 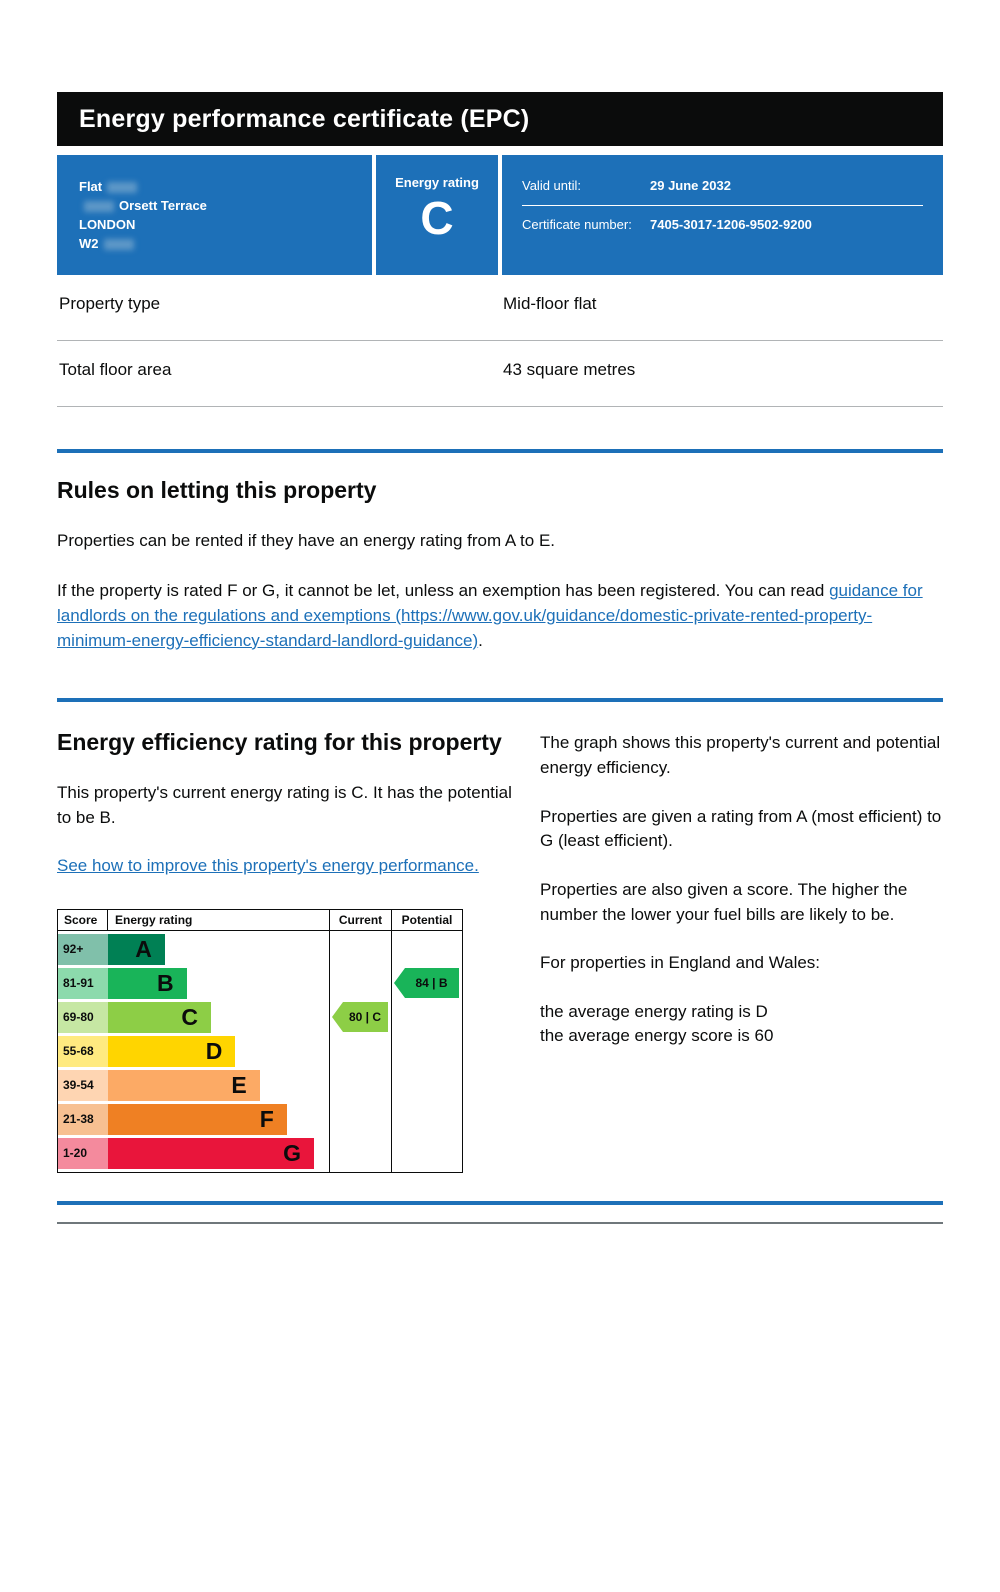 I want to click on band-score: 69-80, so click(x=83, y=1017).